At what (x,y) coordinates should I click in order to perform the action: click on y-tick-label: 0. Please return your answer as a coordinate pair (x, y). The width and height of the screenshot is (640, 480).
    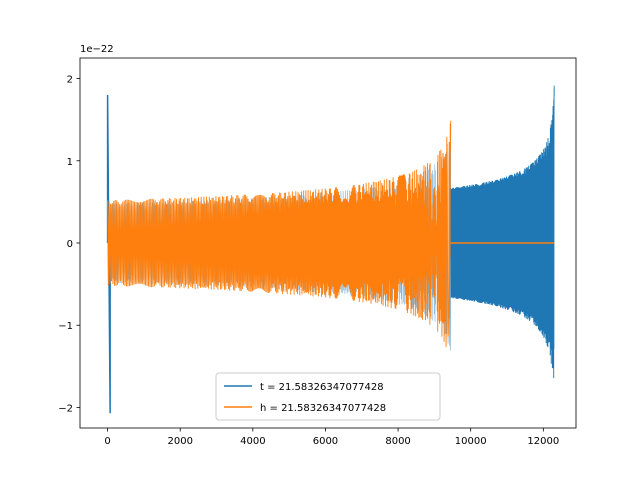
    Looking at the image, I should click on (70, 244).